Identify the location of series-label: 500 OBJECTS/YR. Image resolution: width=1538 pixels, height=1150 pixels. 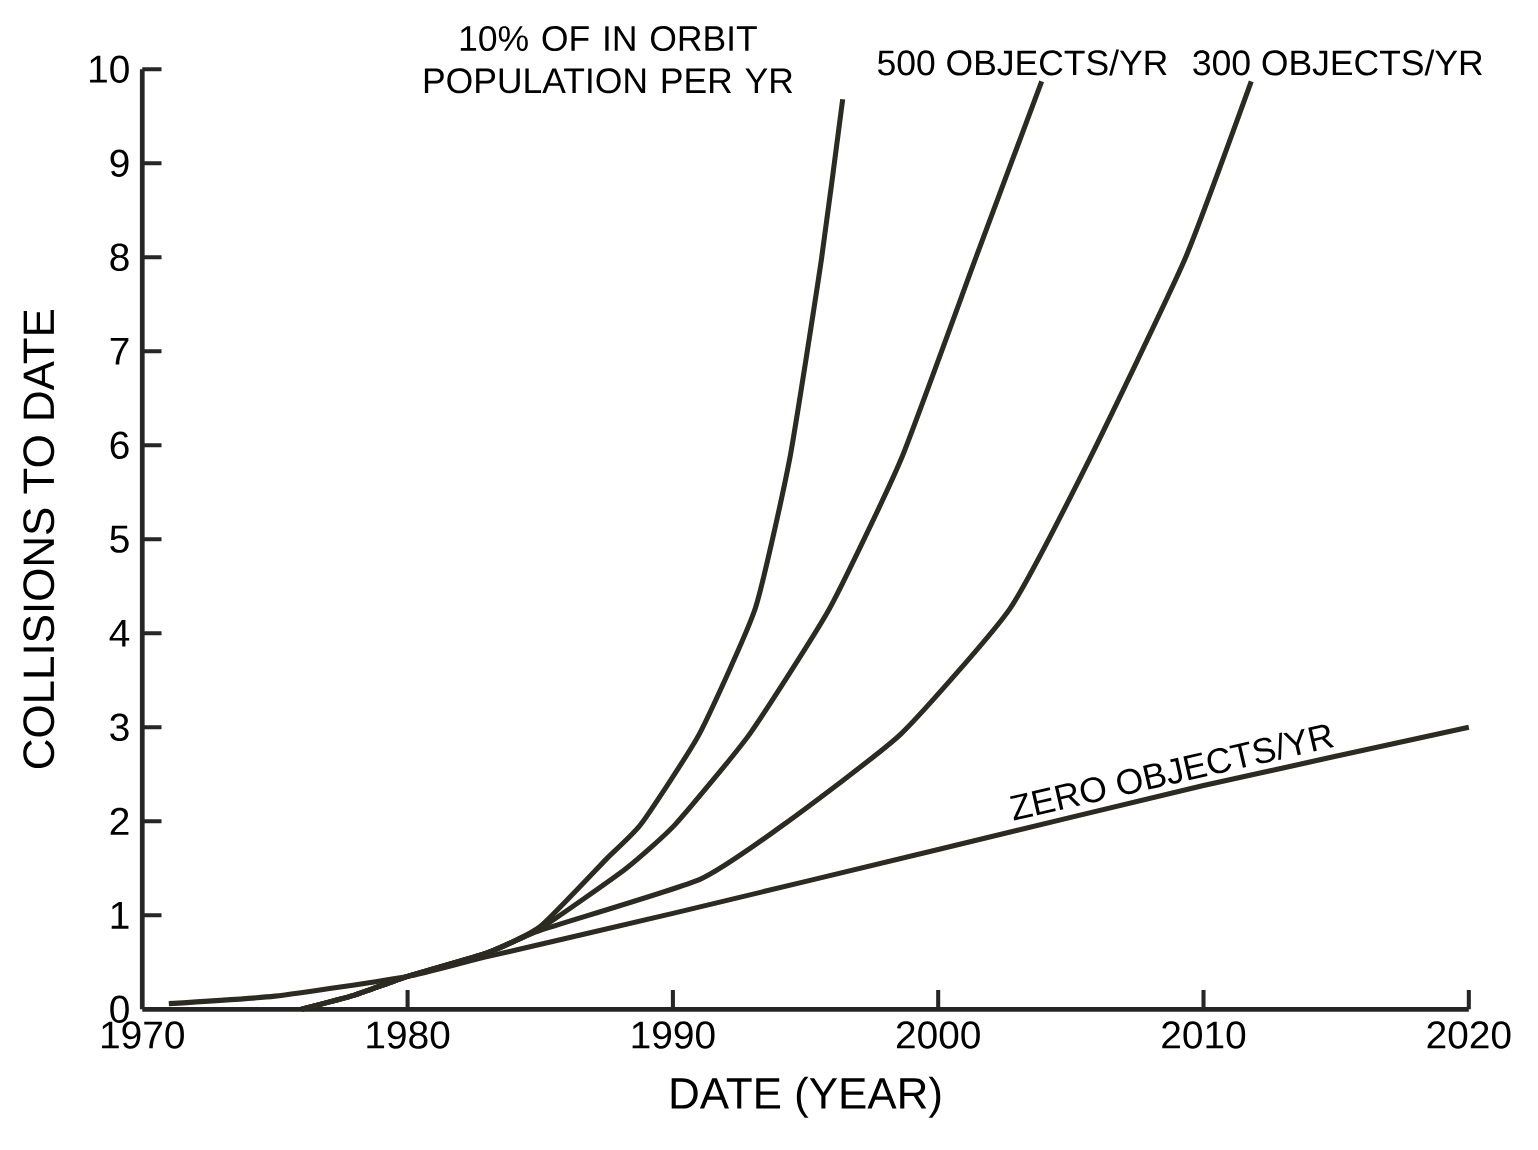
(1022, 62).